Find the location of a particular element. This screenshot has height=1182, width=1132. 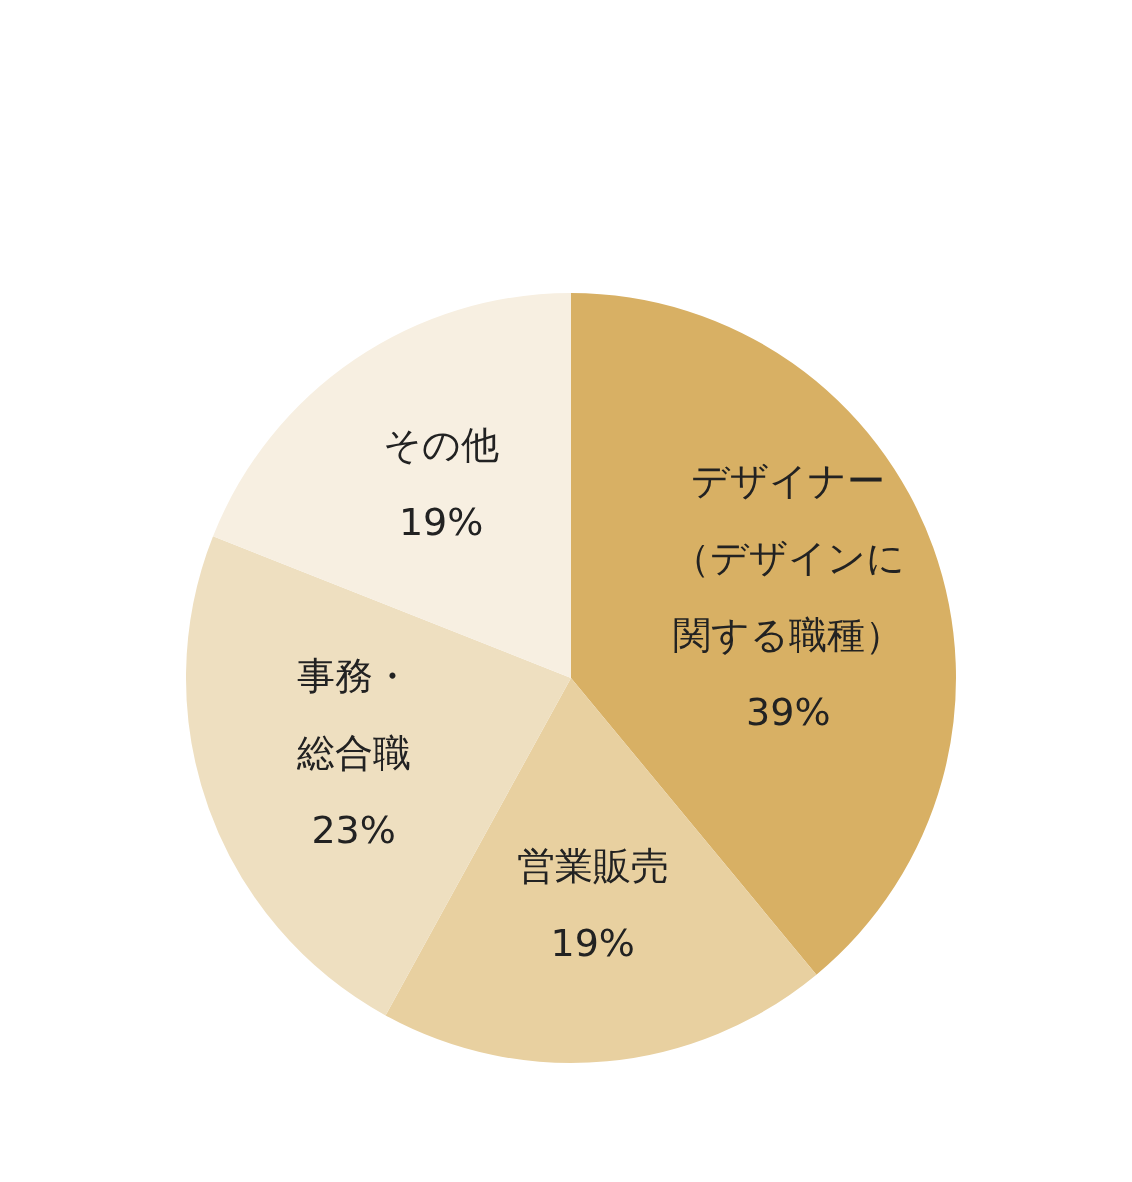

slice-label: 営業販売 is located at coordinates (592, 866).